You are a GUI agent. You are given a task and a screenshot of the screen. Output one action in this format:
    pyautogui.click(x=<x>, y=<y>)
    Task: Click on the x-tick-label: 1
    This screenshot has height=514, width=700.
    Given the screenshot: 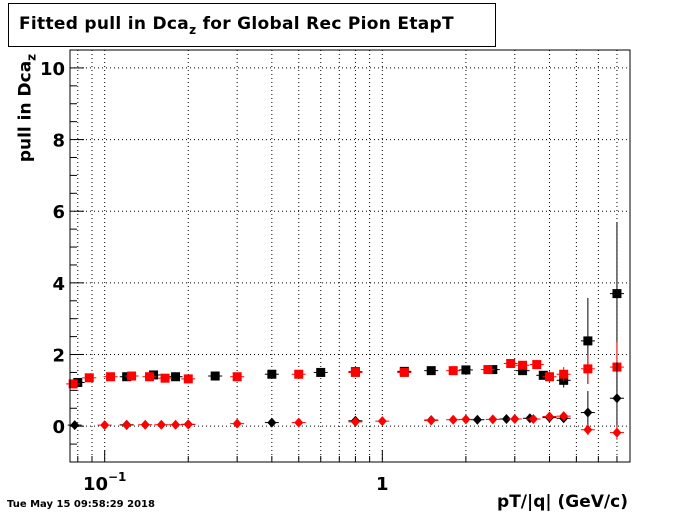 What is the action you would take?
    pyautogui.click(x=382, y=484)
    